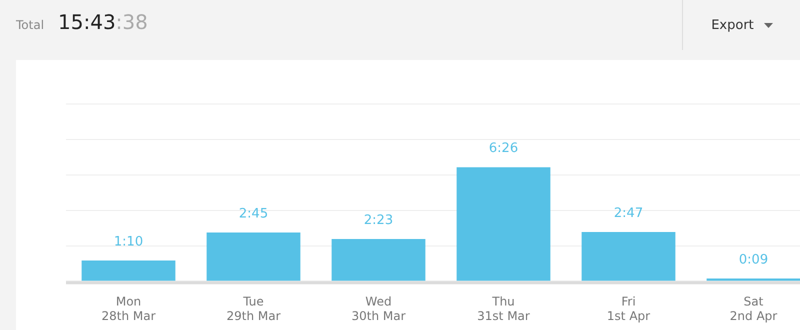  What do you see at coordinates (628, 308) in the screenshot?
I see `x-tick-label: Fri 1st Apr` at bounding box center [628, 308].